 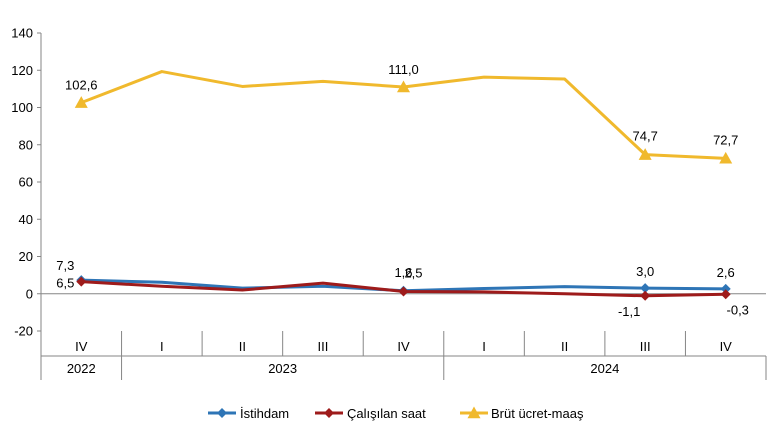 What do you see at coordinates (22, 33) in the screenshot?
I see `y-tick-label: 140` at bounding box center [22, 33].